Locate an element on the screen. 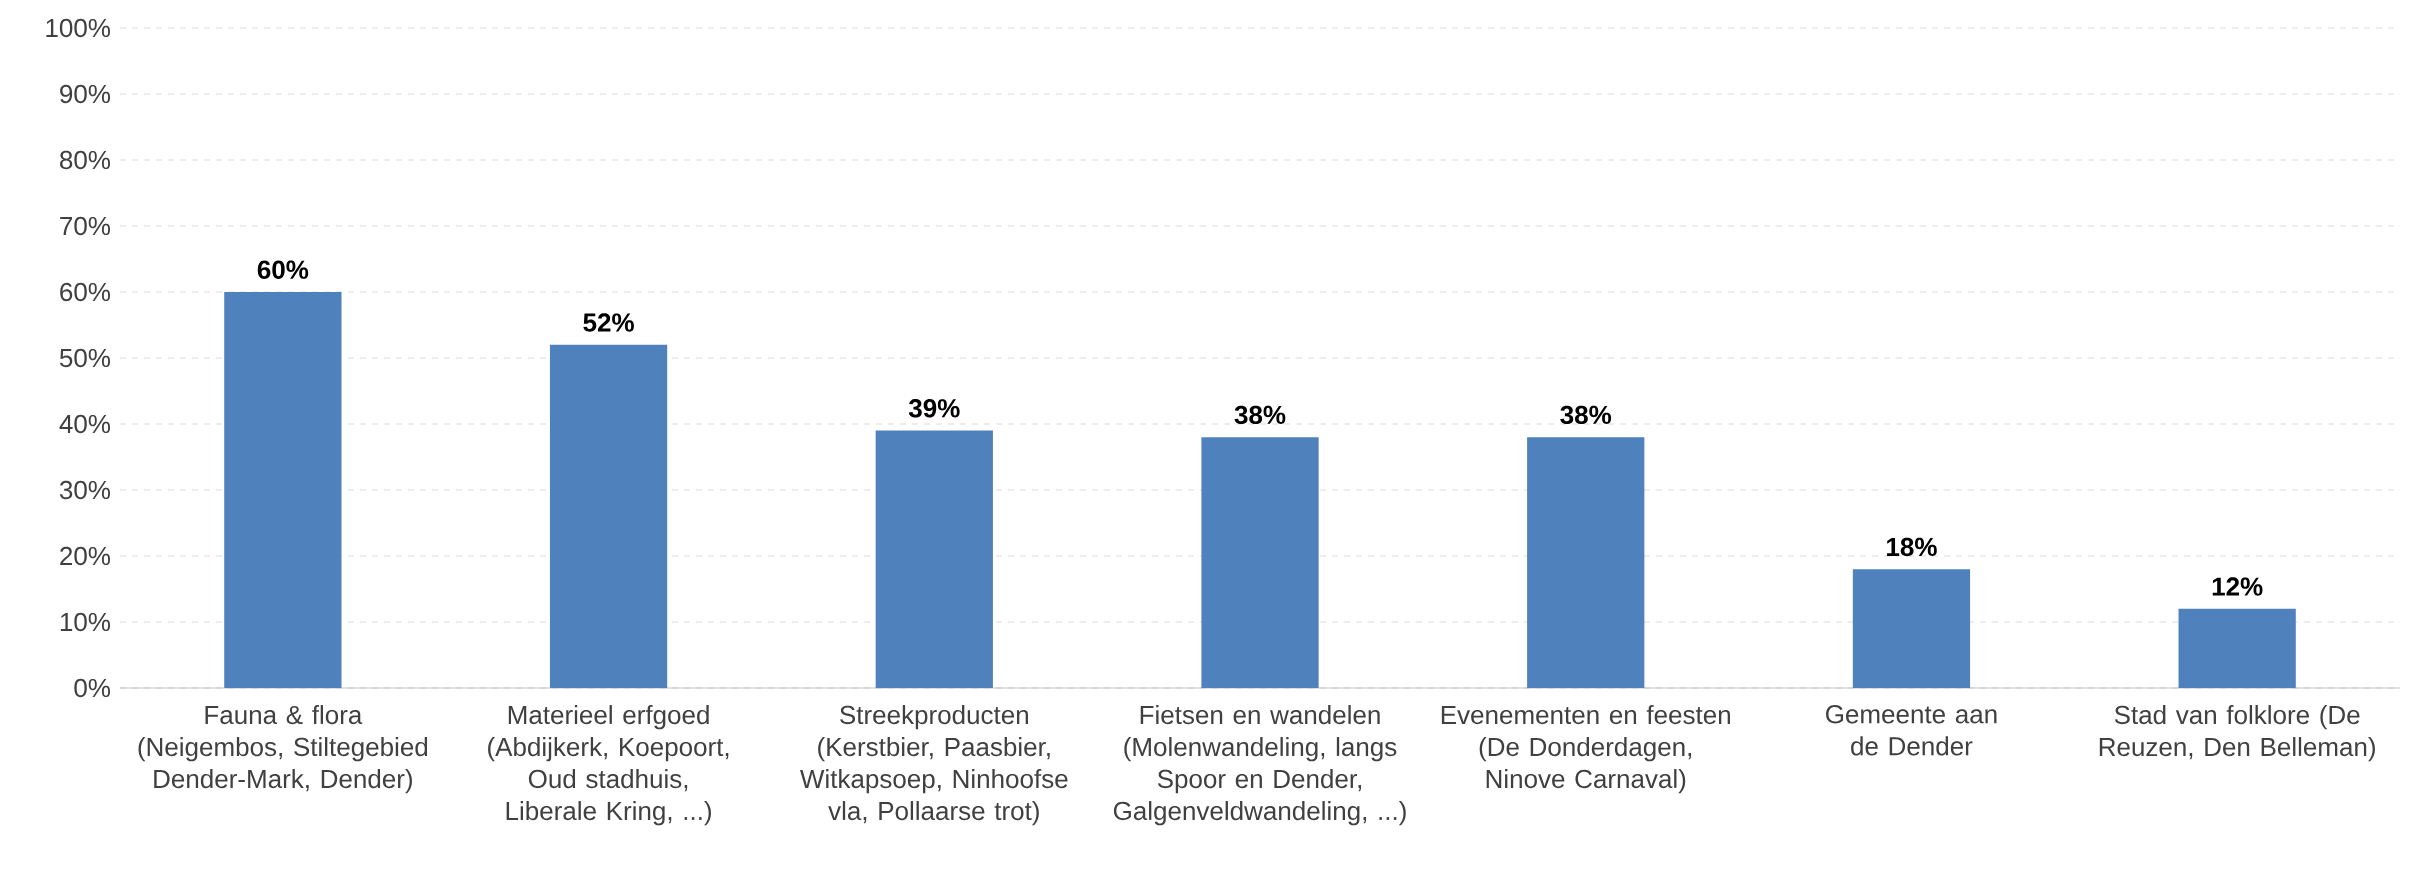 This screenshot has height=895, width=2409. data-label: 18% is located at coordinates (1912, 547).